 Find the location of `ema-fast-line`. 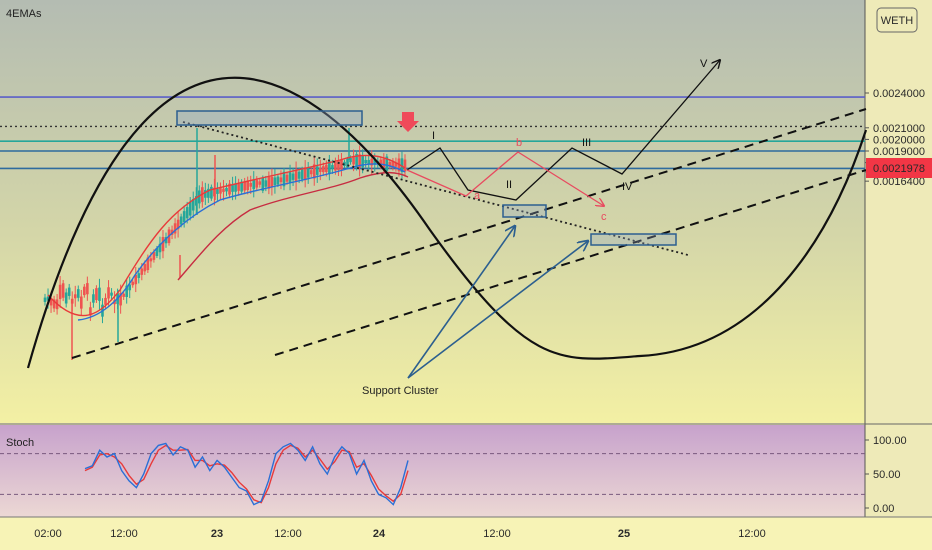

ema-fast-line is located at coordinates (226, 235).